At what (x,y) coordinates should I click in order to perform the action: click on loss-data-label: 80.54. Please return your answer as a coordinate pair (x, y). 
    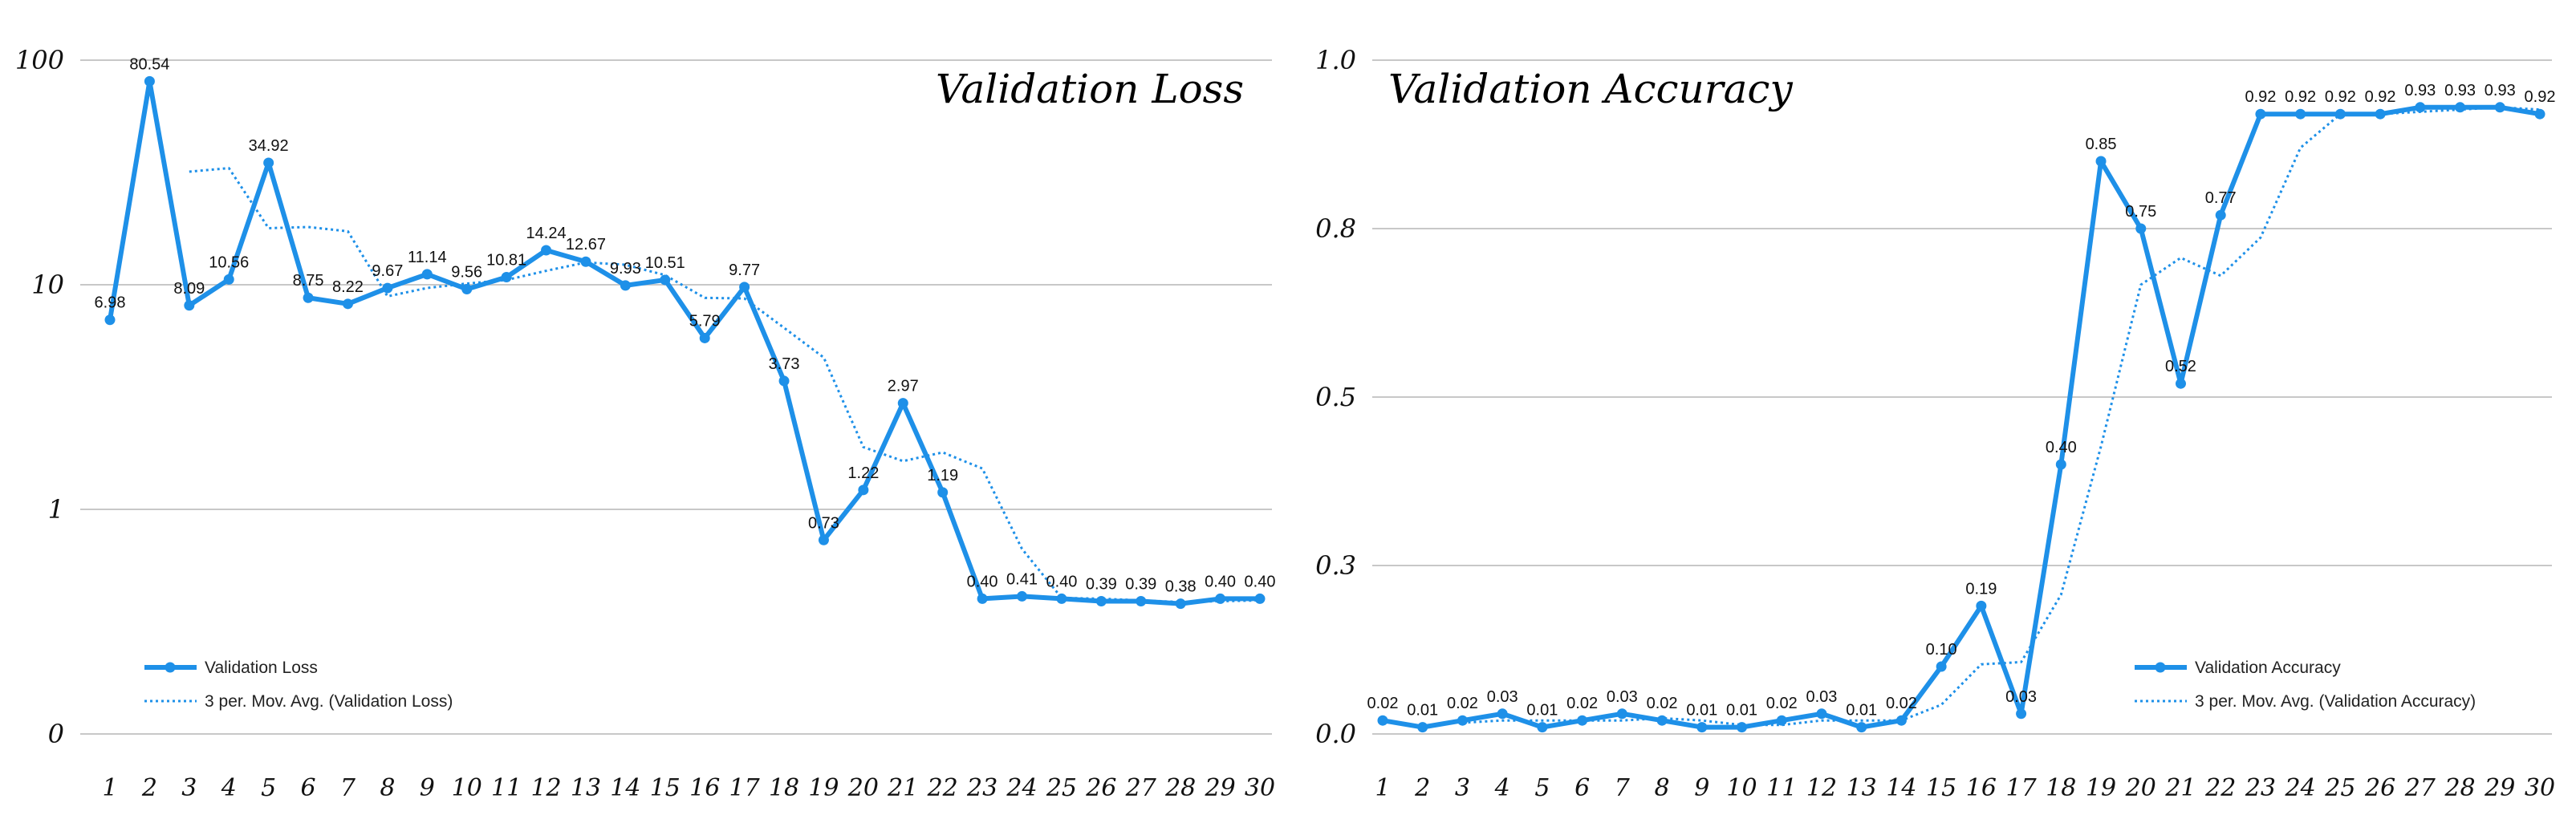
    Looking at the image, I should click on (149, 64).